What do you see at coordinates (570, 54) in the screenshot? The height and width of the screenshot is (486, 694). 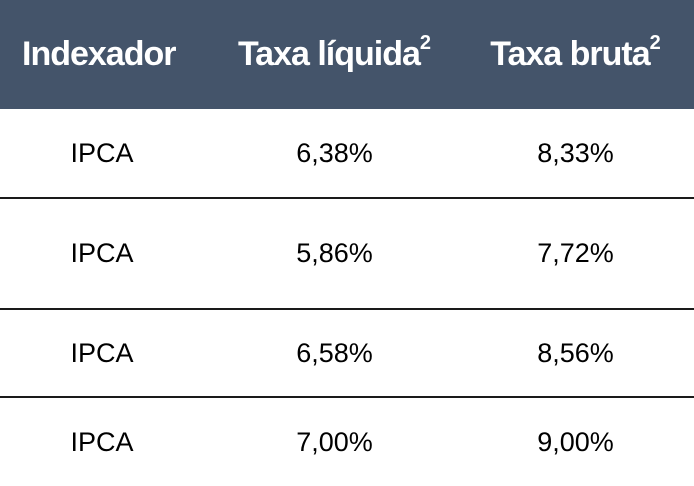 I see `header-label: Taxa bruta` at bounding box center [570, 54].